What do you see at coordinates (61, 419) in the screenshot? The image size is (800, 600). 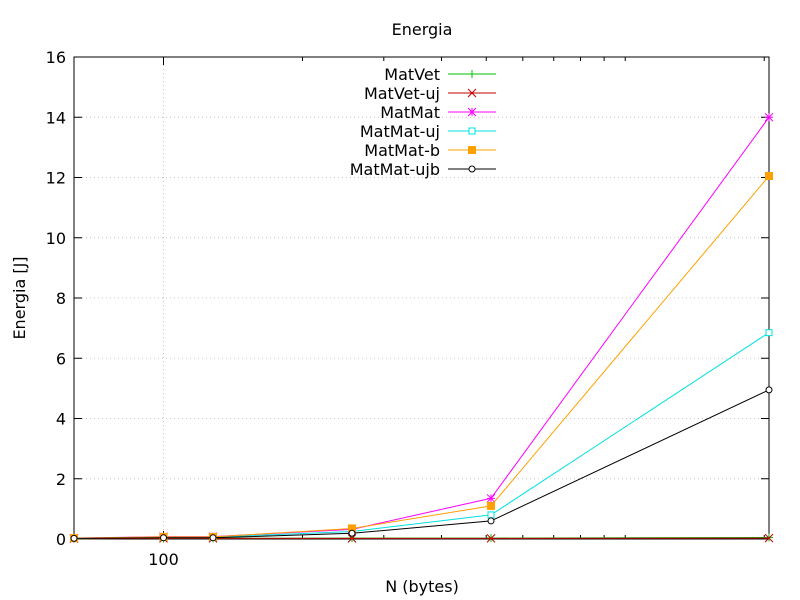 I see `y-tick-label: 4` at bounding box center [61, 419].